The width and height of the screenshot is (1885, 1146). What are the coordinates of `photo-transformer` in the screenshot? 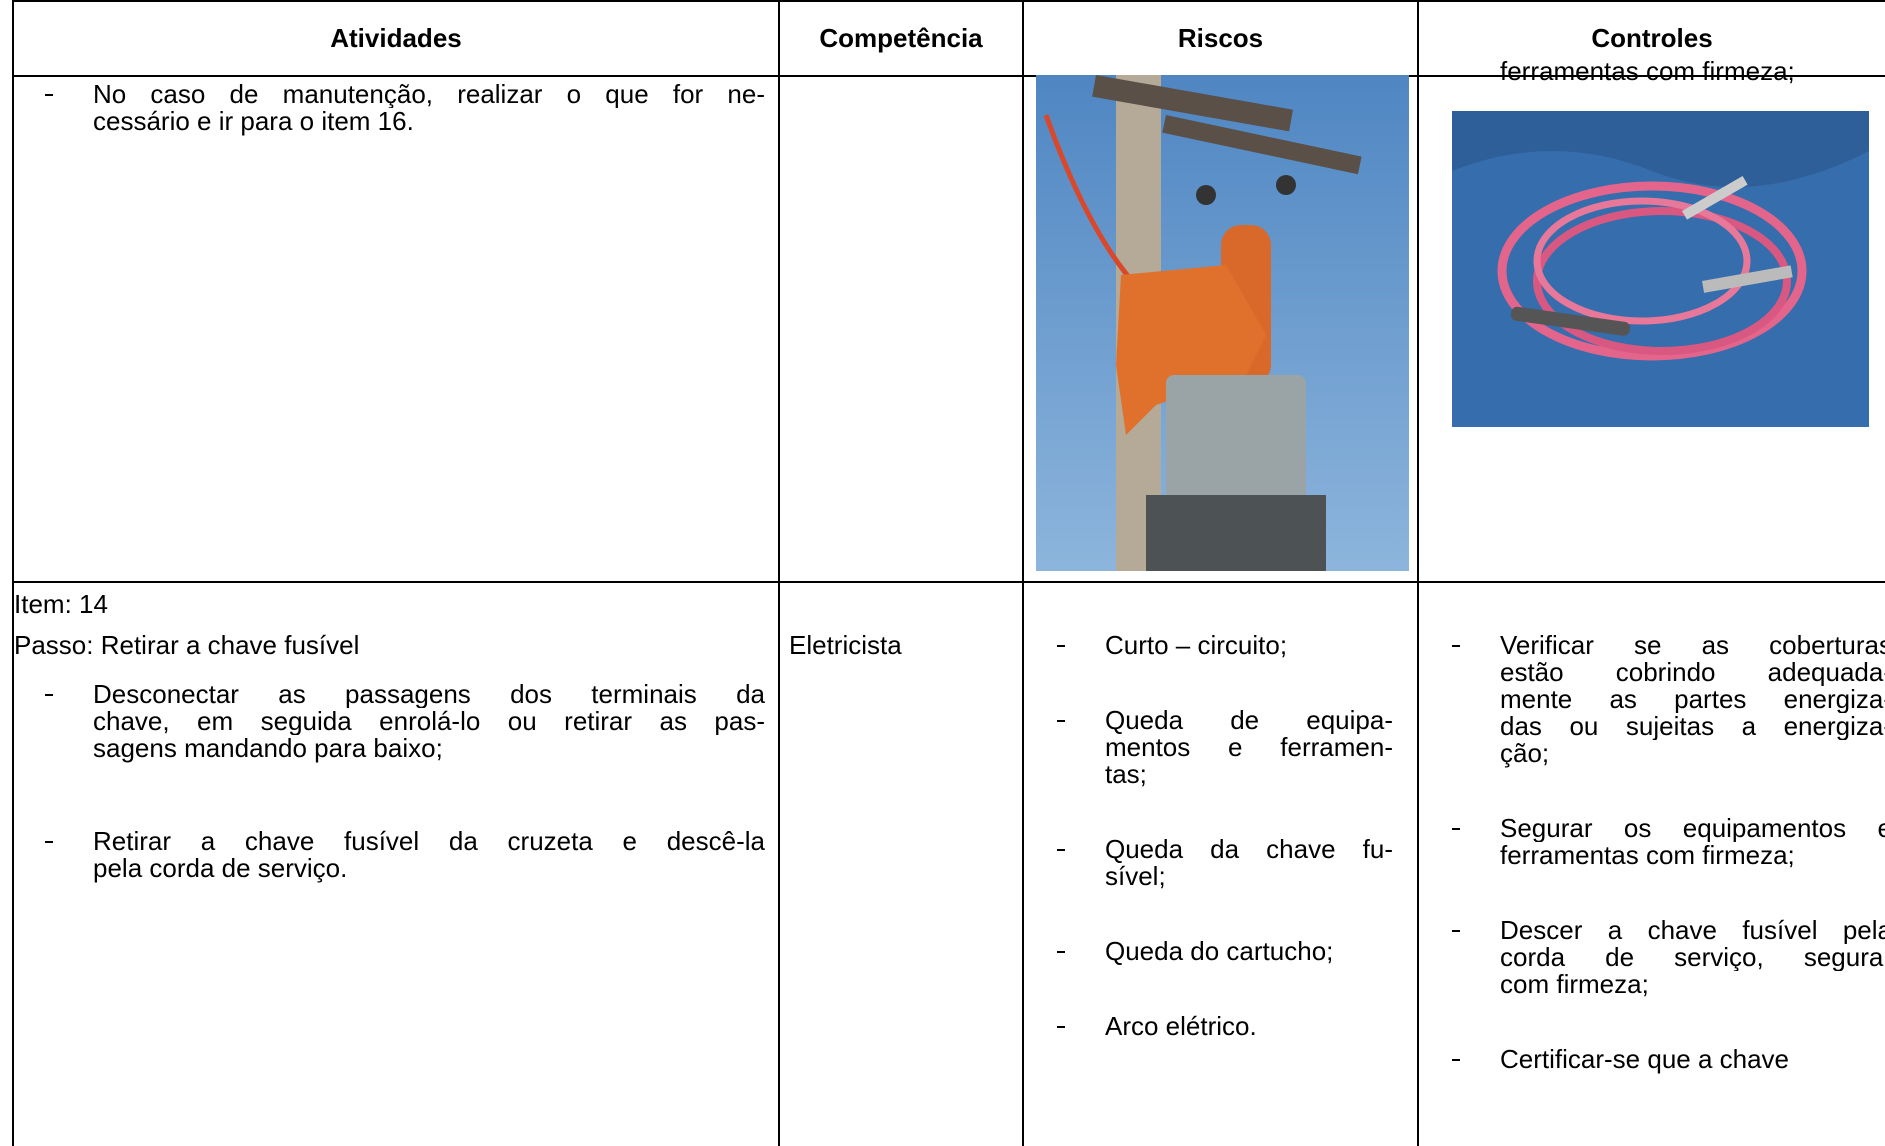 It's located at (1222, 323).